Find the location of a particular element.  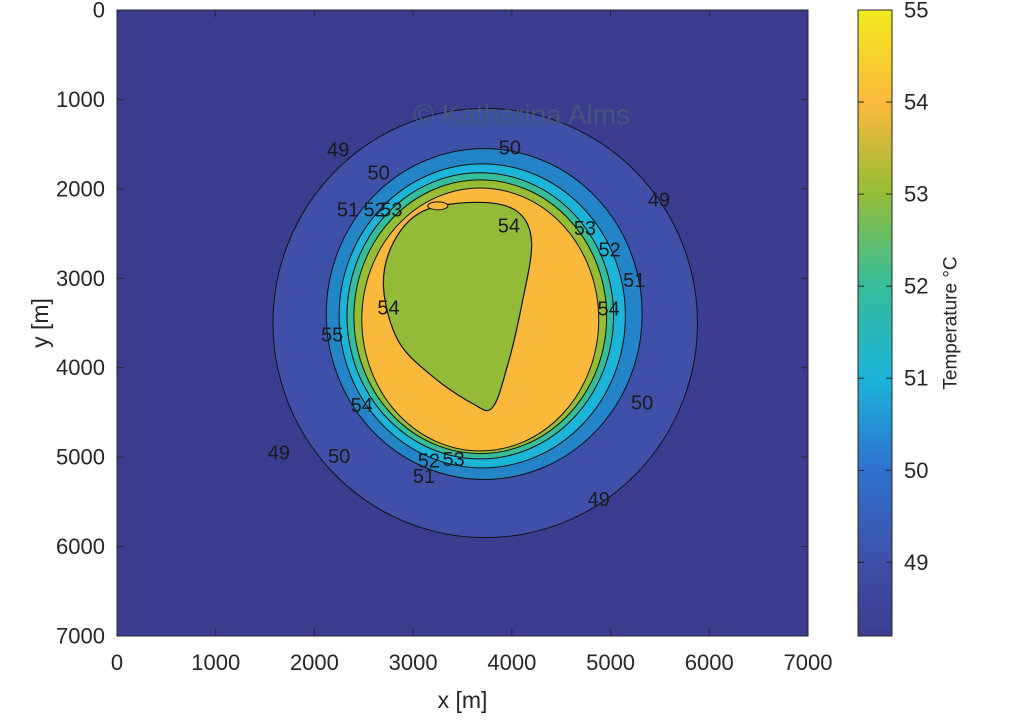

core-region is located at coordinates (457, 306).